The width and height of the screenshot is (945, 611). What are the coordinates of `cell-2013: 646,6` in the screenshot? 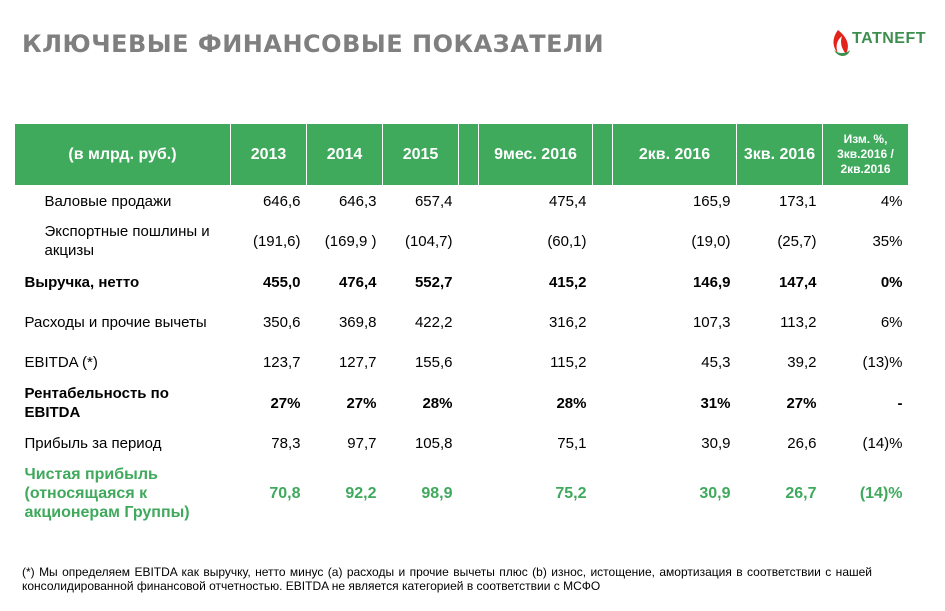 It's located at (281, 201).